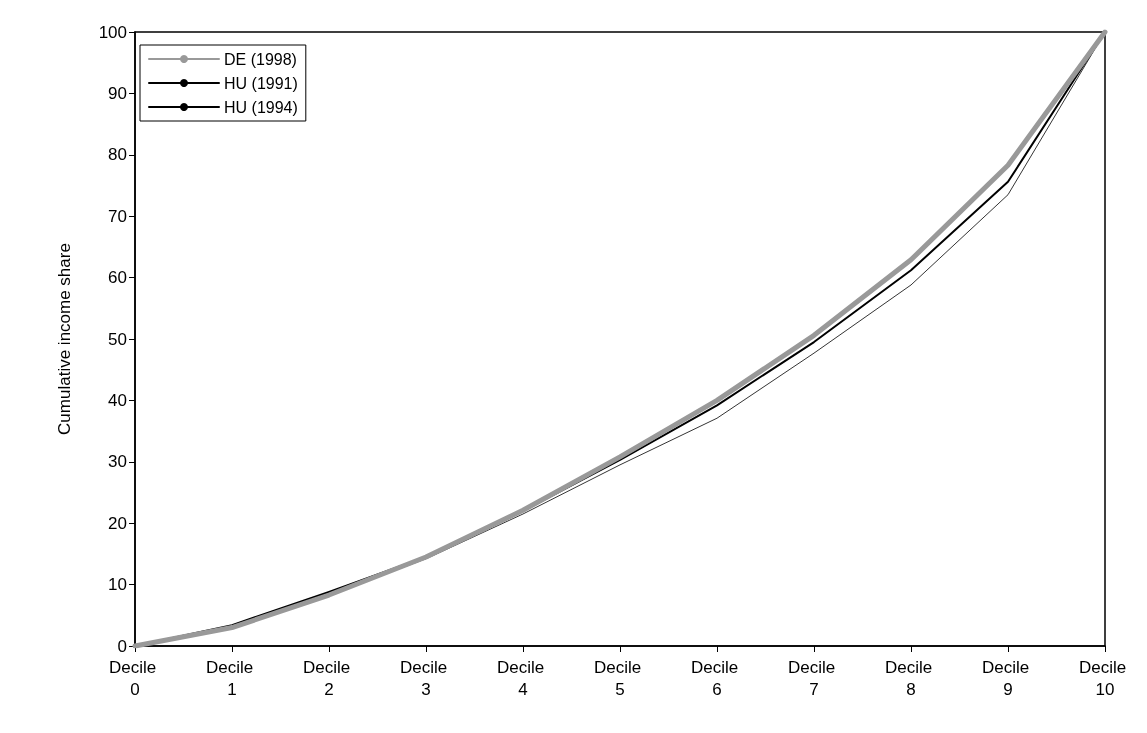 This screenshot has width=1147, height=733. I want to click on x-tick-label: Decile 2, so click(329, 678).